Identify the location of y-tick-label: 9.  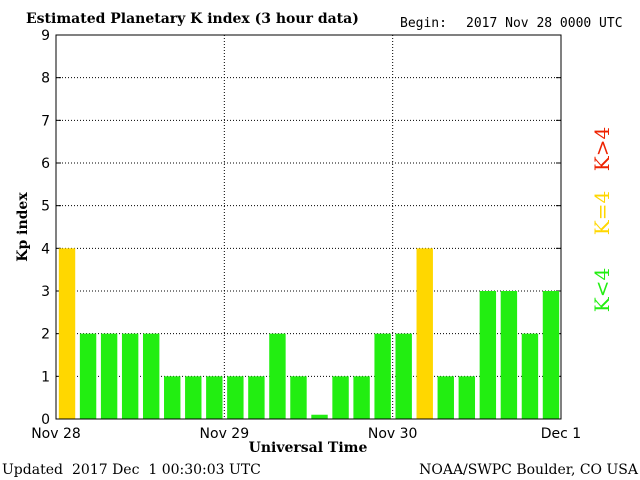
(45, 36).